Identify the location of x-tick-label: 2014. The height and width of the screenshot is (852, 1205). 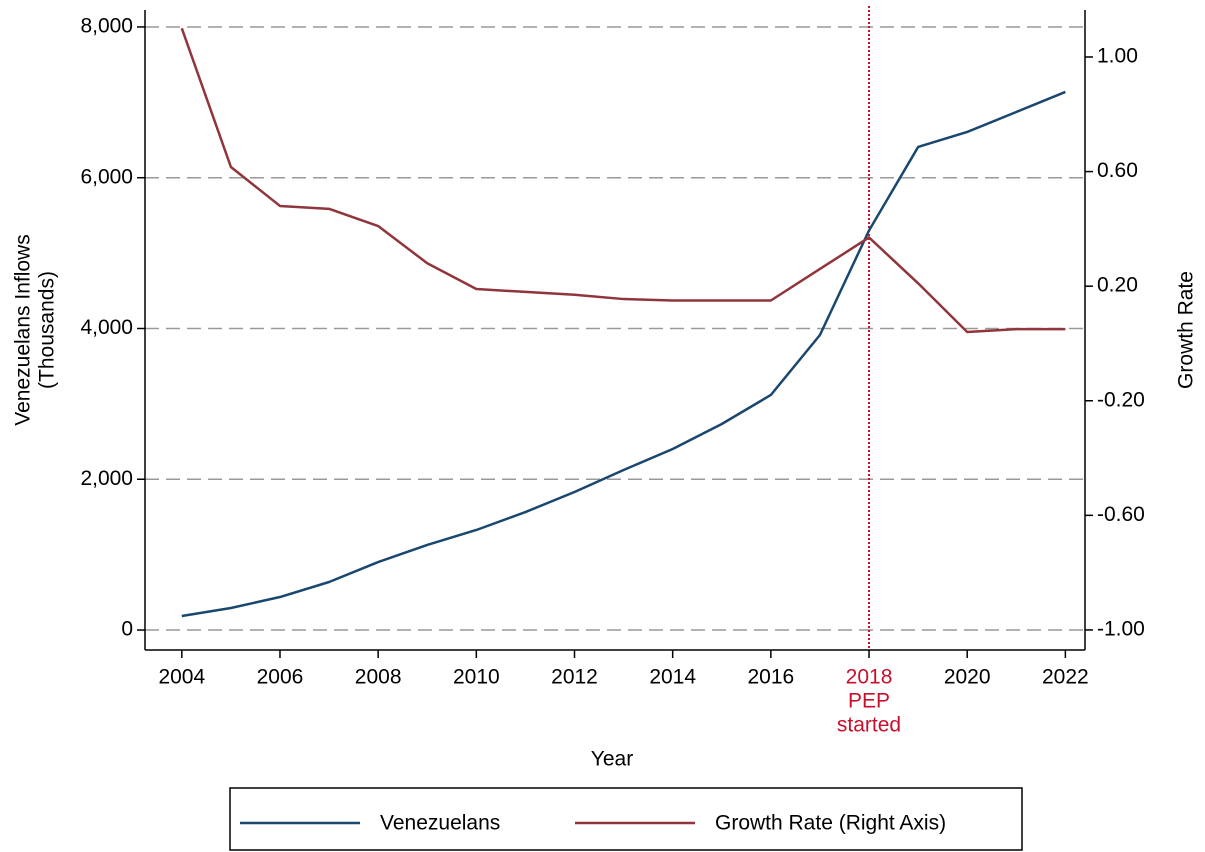
(672, 677).